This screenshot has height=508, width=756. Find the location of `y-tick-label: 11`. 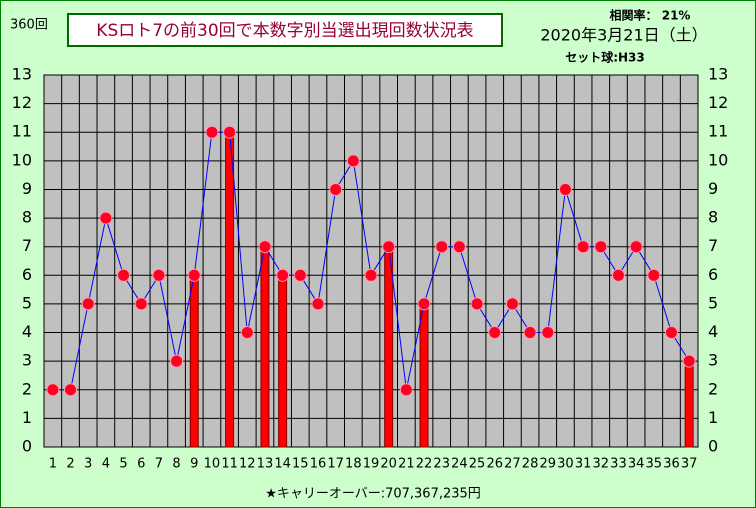

y-tick-label: 11 is located at coordinates (22, 131).